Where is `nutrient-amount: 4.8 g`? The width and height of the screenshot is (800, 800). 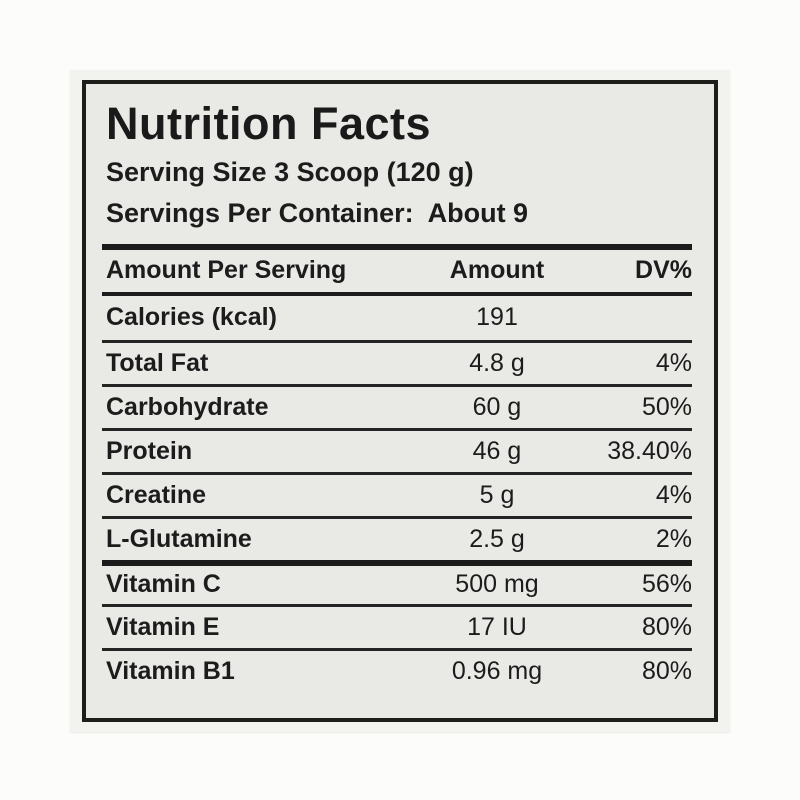 nutrient-amount: 4.8 g is located at coordinates (497, 362).